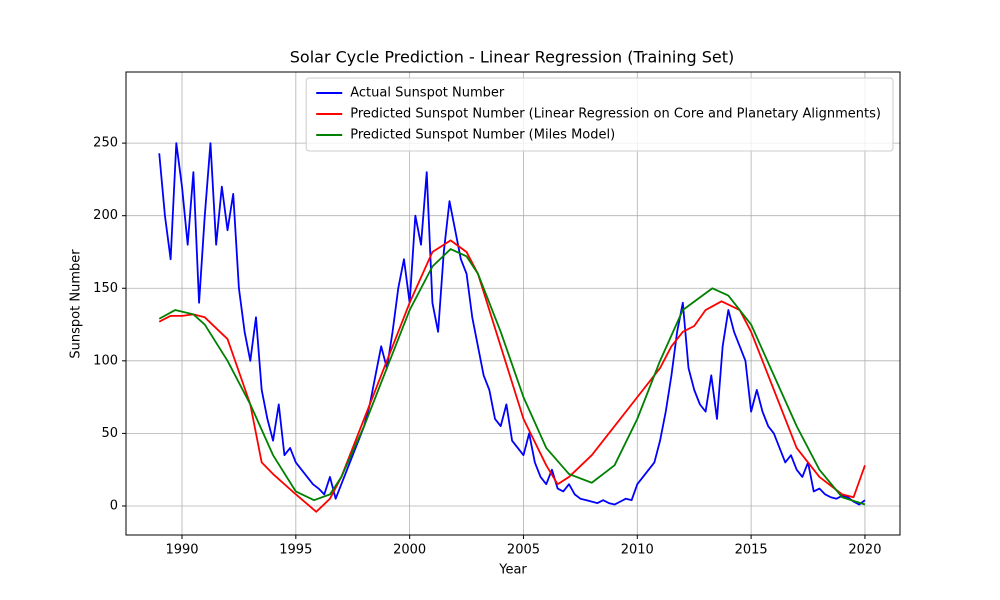 This screenshot has height=600, width=1000. What do you see at coordinates (751, 550) in the screenshot?
I see `x-tick-label: 2015` at bounding box center [751, 550].